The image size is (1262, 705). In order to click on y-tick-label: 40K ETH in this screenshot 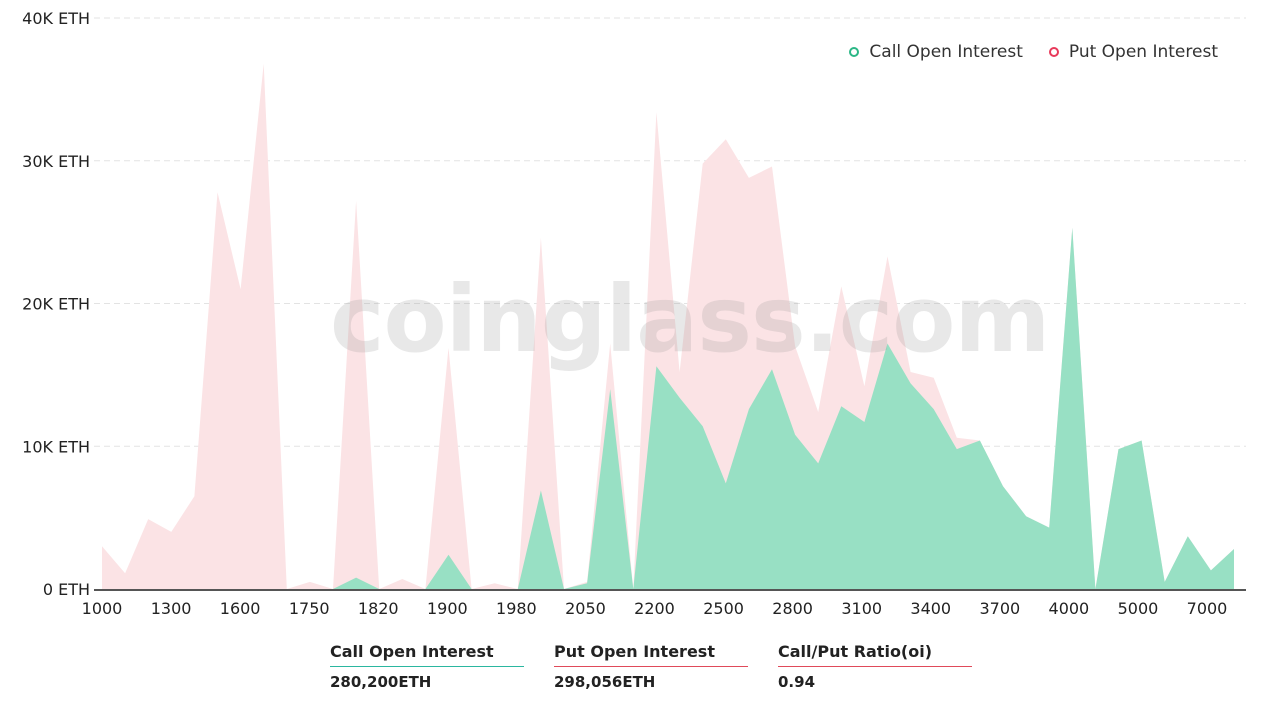, I will do `click(56, 18)`.